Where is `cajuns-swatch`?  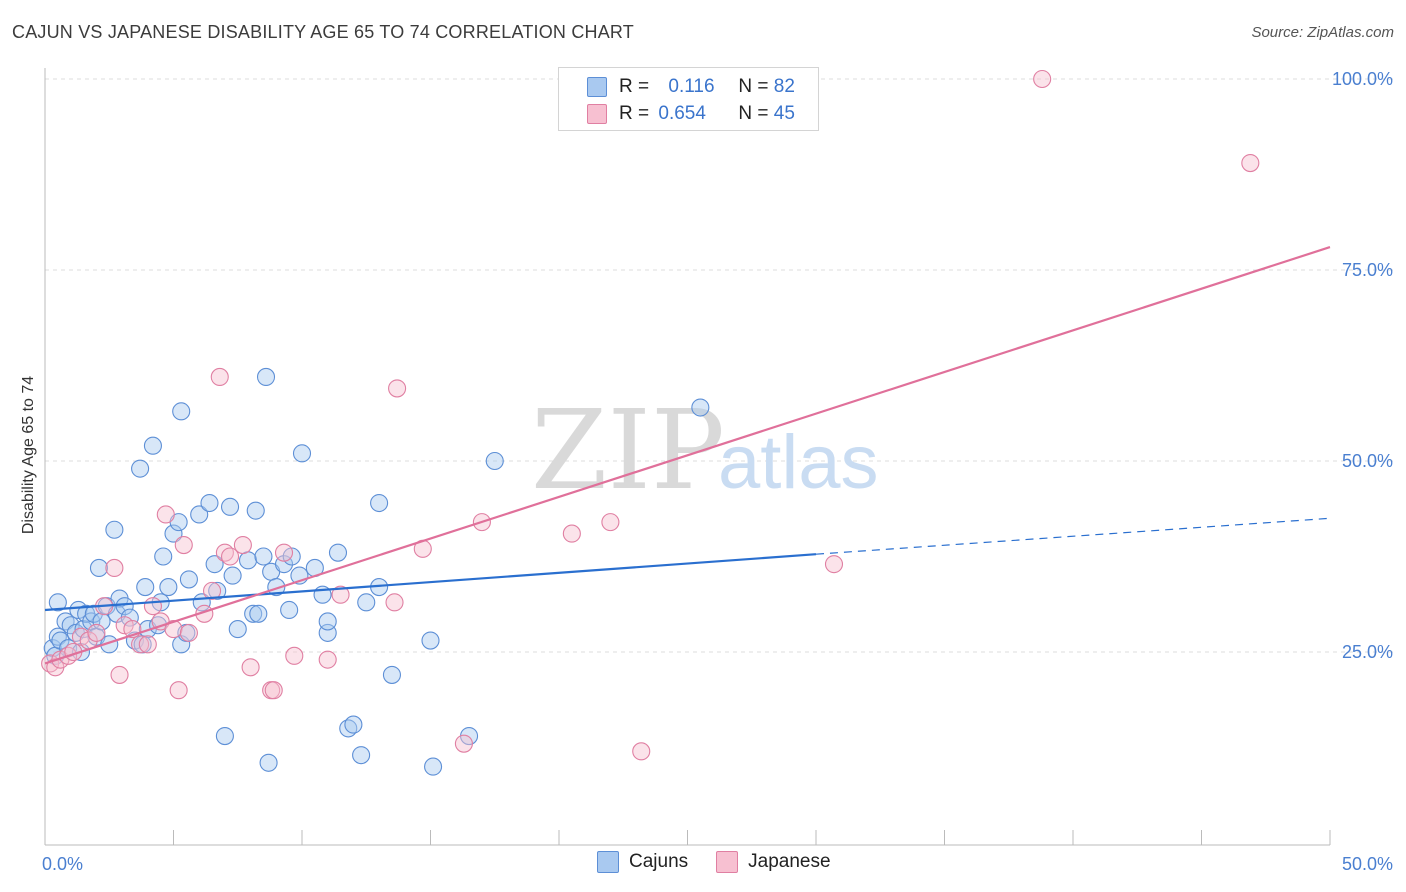
cajuns-swatch is located at coordinates (608, 862).